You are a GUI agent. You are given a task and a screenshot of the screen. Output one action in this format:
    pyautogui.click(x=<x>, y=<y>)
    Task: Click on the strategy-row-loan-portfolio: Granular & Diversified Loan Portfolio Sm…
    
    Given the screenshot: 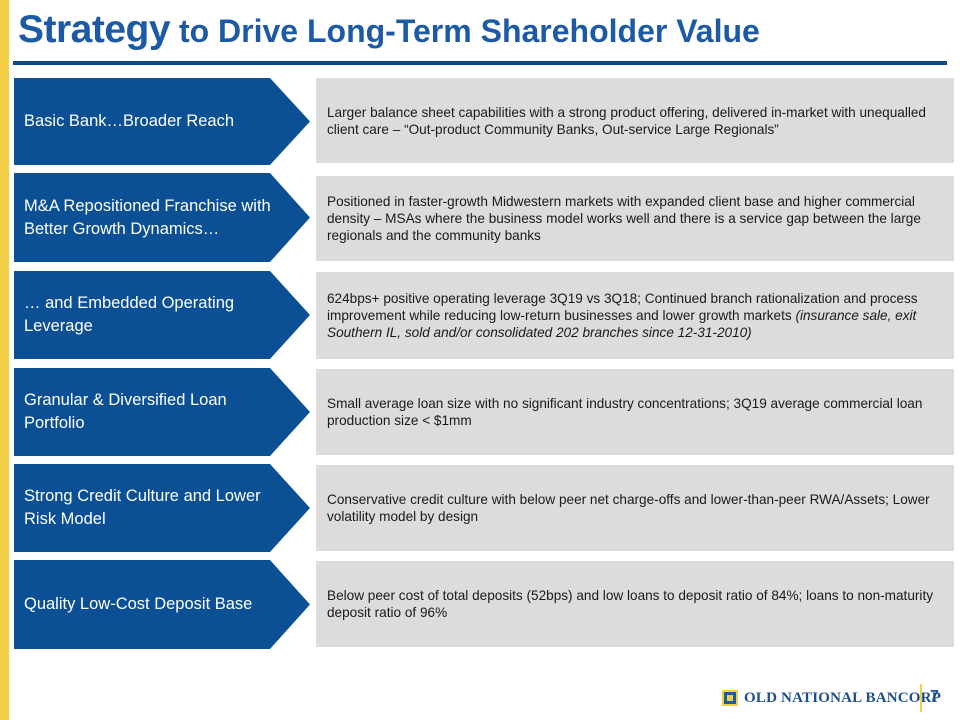 What is the action you would take?
    pyautogui.click(x=484, y=412)
    